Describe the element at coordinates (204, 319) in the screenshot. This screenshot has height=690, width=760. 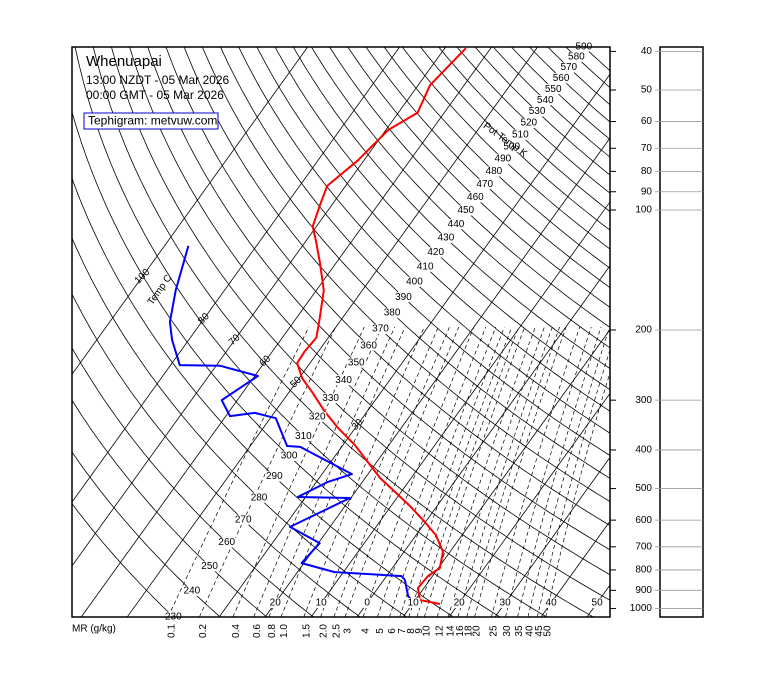
I see `temp-tick-label: 80` at that location.